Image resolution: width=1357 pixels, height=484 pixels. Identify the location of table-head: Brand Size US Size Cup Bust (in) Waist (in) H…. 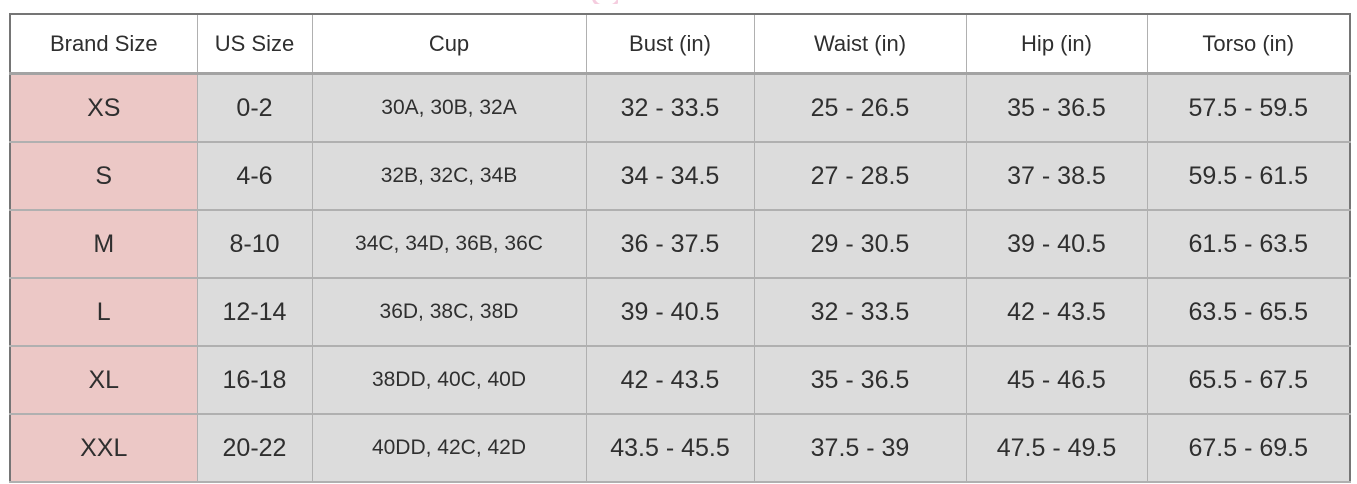
(680, 44).